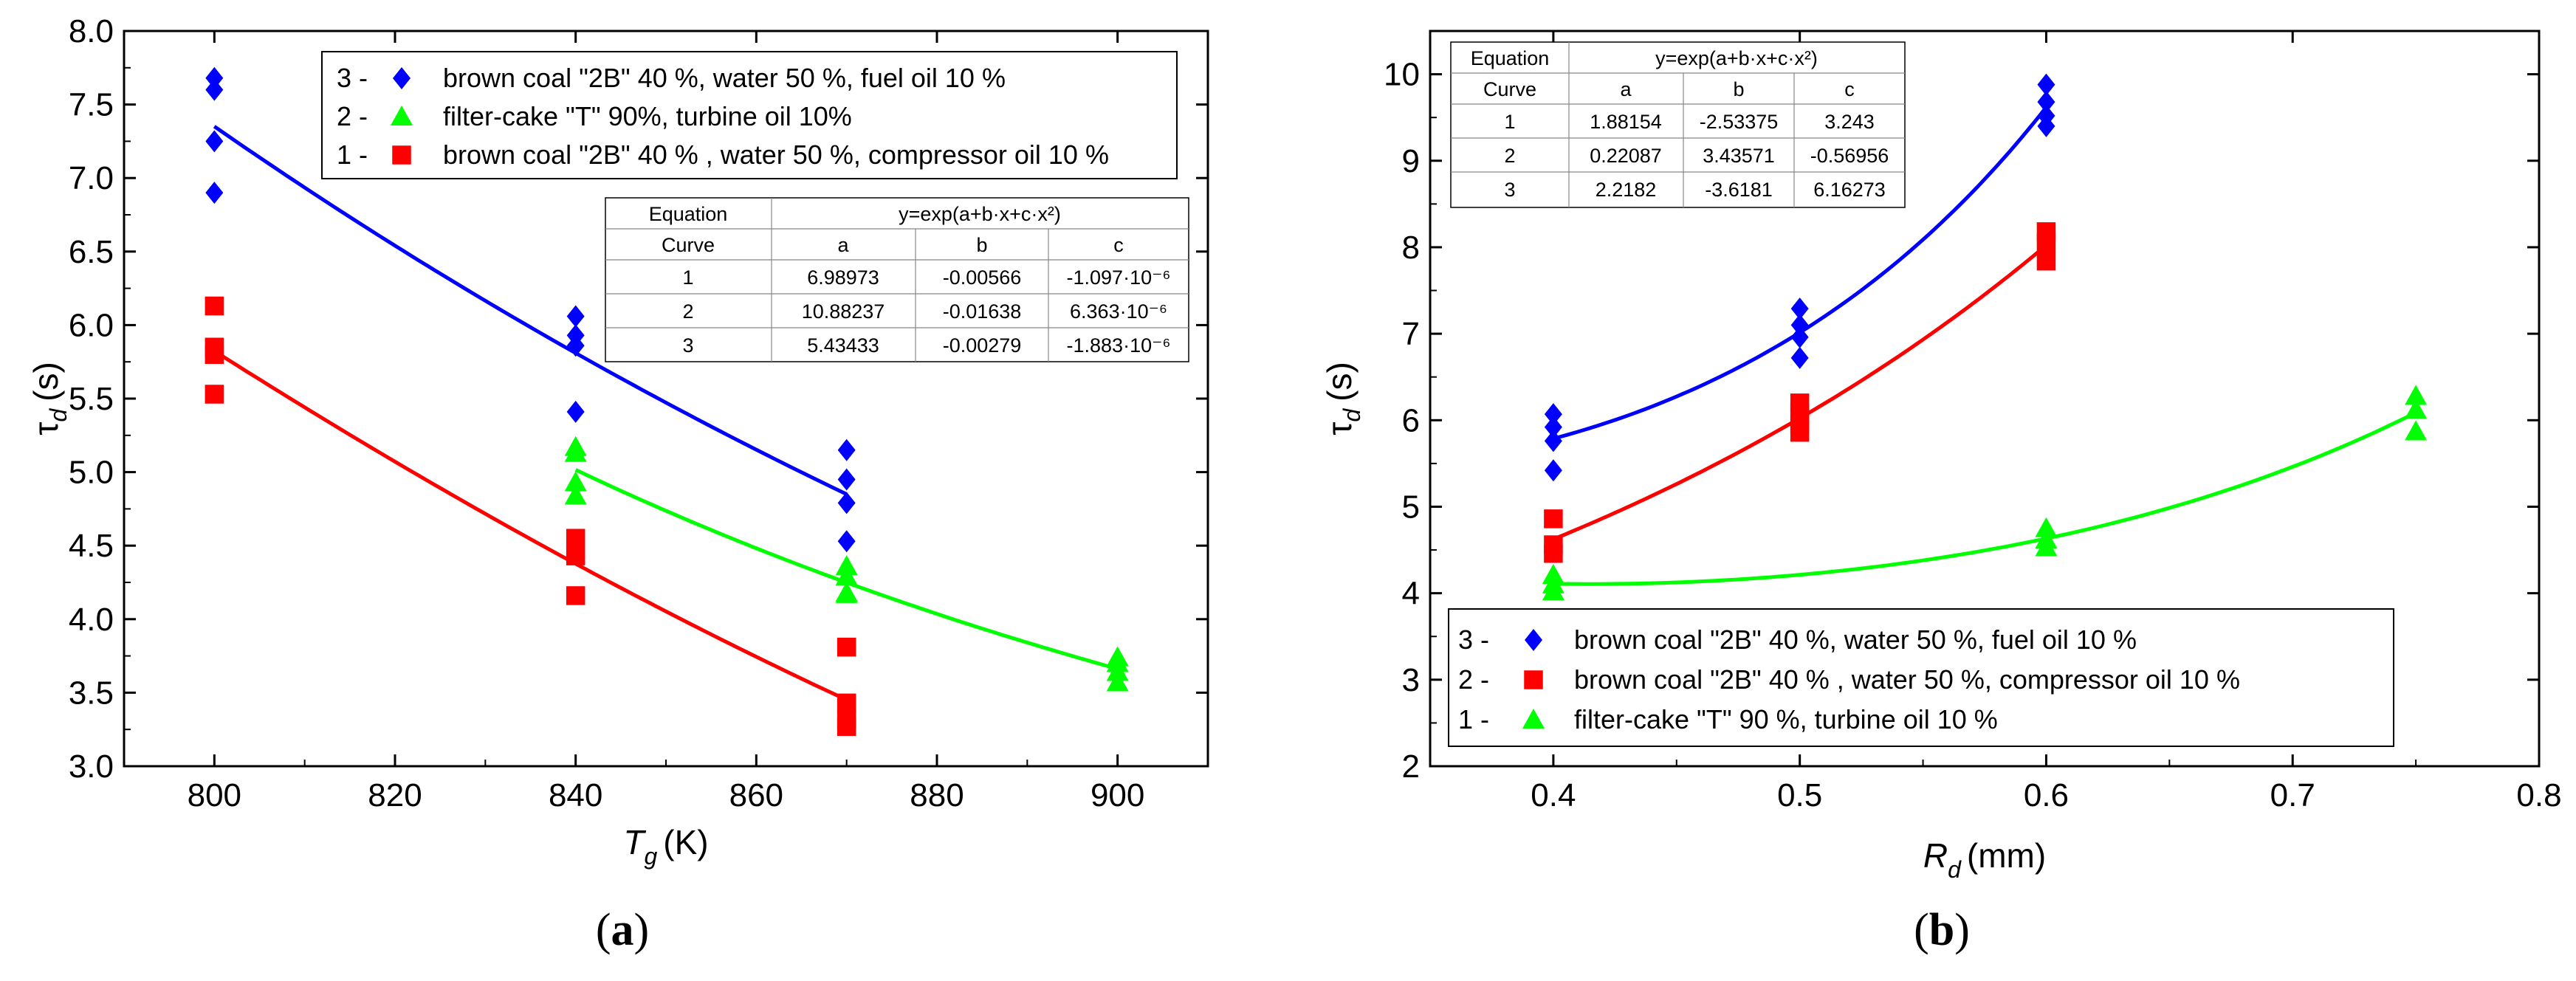 This screenshot has width=2576, height=981. I want to click on y-label-symbol-a: τ, so click(46, 429).